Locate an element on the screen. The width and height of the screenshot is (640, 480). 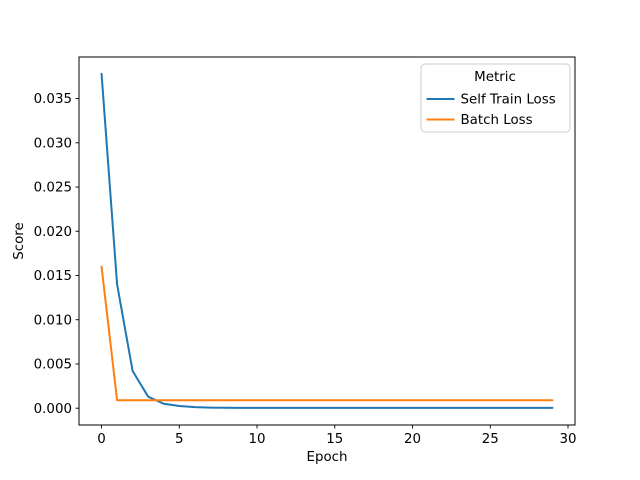
y-tick-label: 0.000 is located at coordinates (53, 409).